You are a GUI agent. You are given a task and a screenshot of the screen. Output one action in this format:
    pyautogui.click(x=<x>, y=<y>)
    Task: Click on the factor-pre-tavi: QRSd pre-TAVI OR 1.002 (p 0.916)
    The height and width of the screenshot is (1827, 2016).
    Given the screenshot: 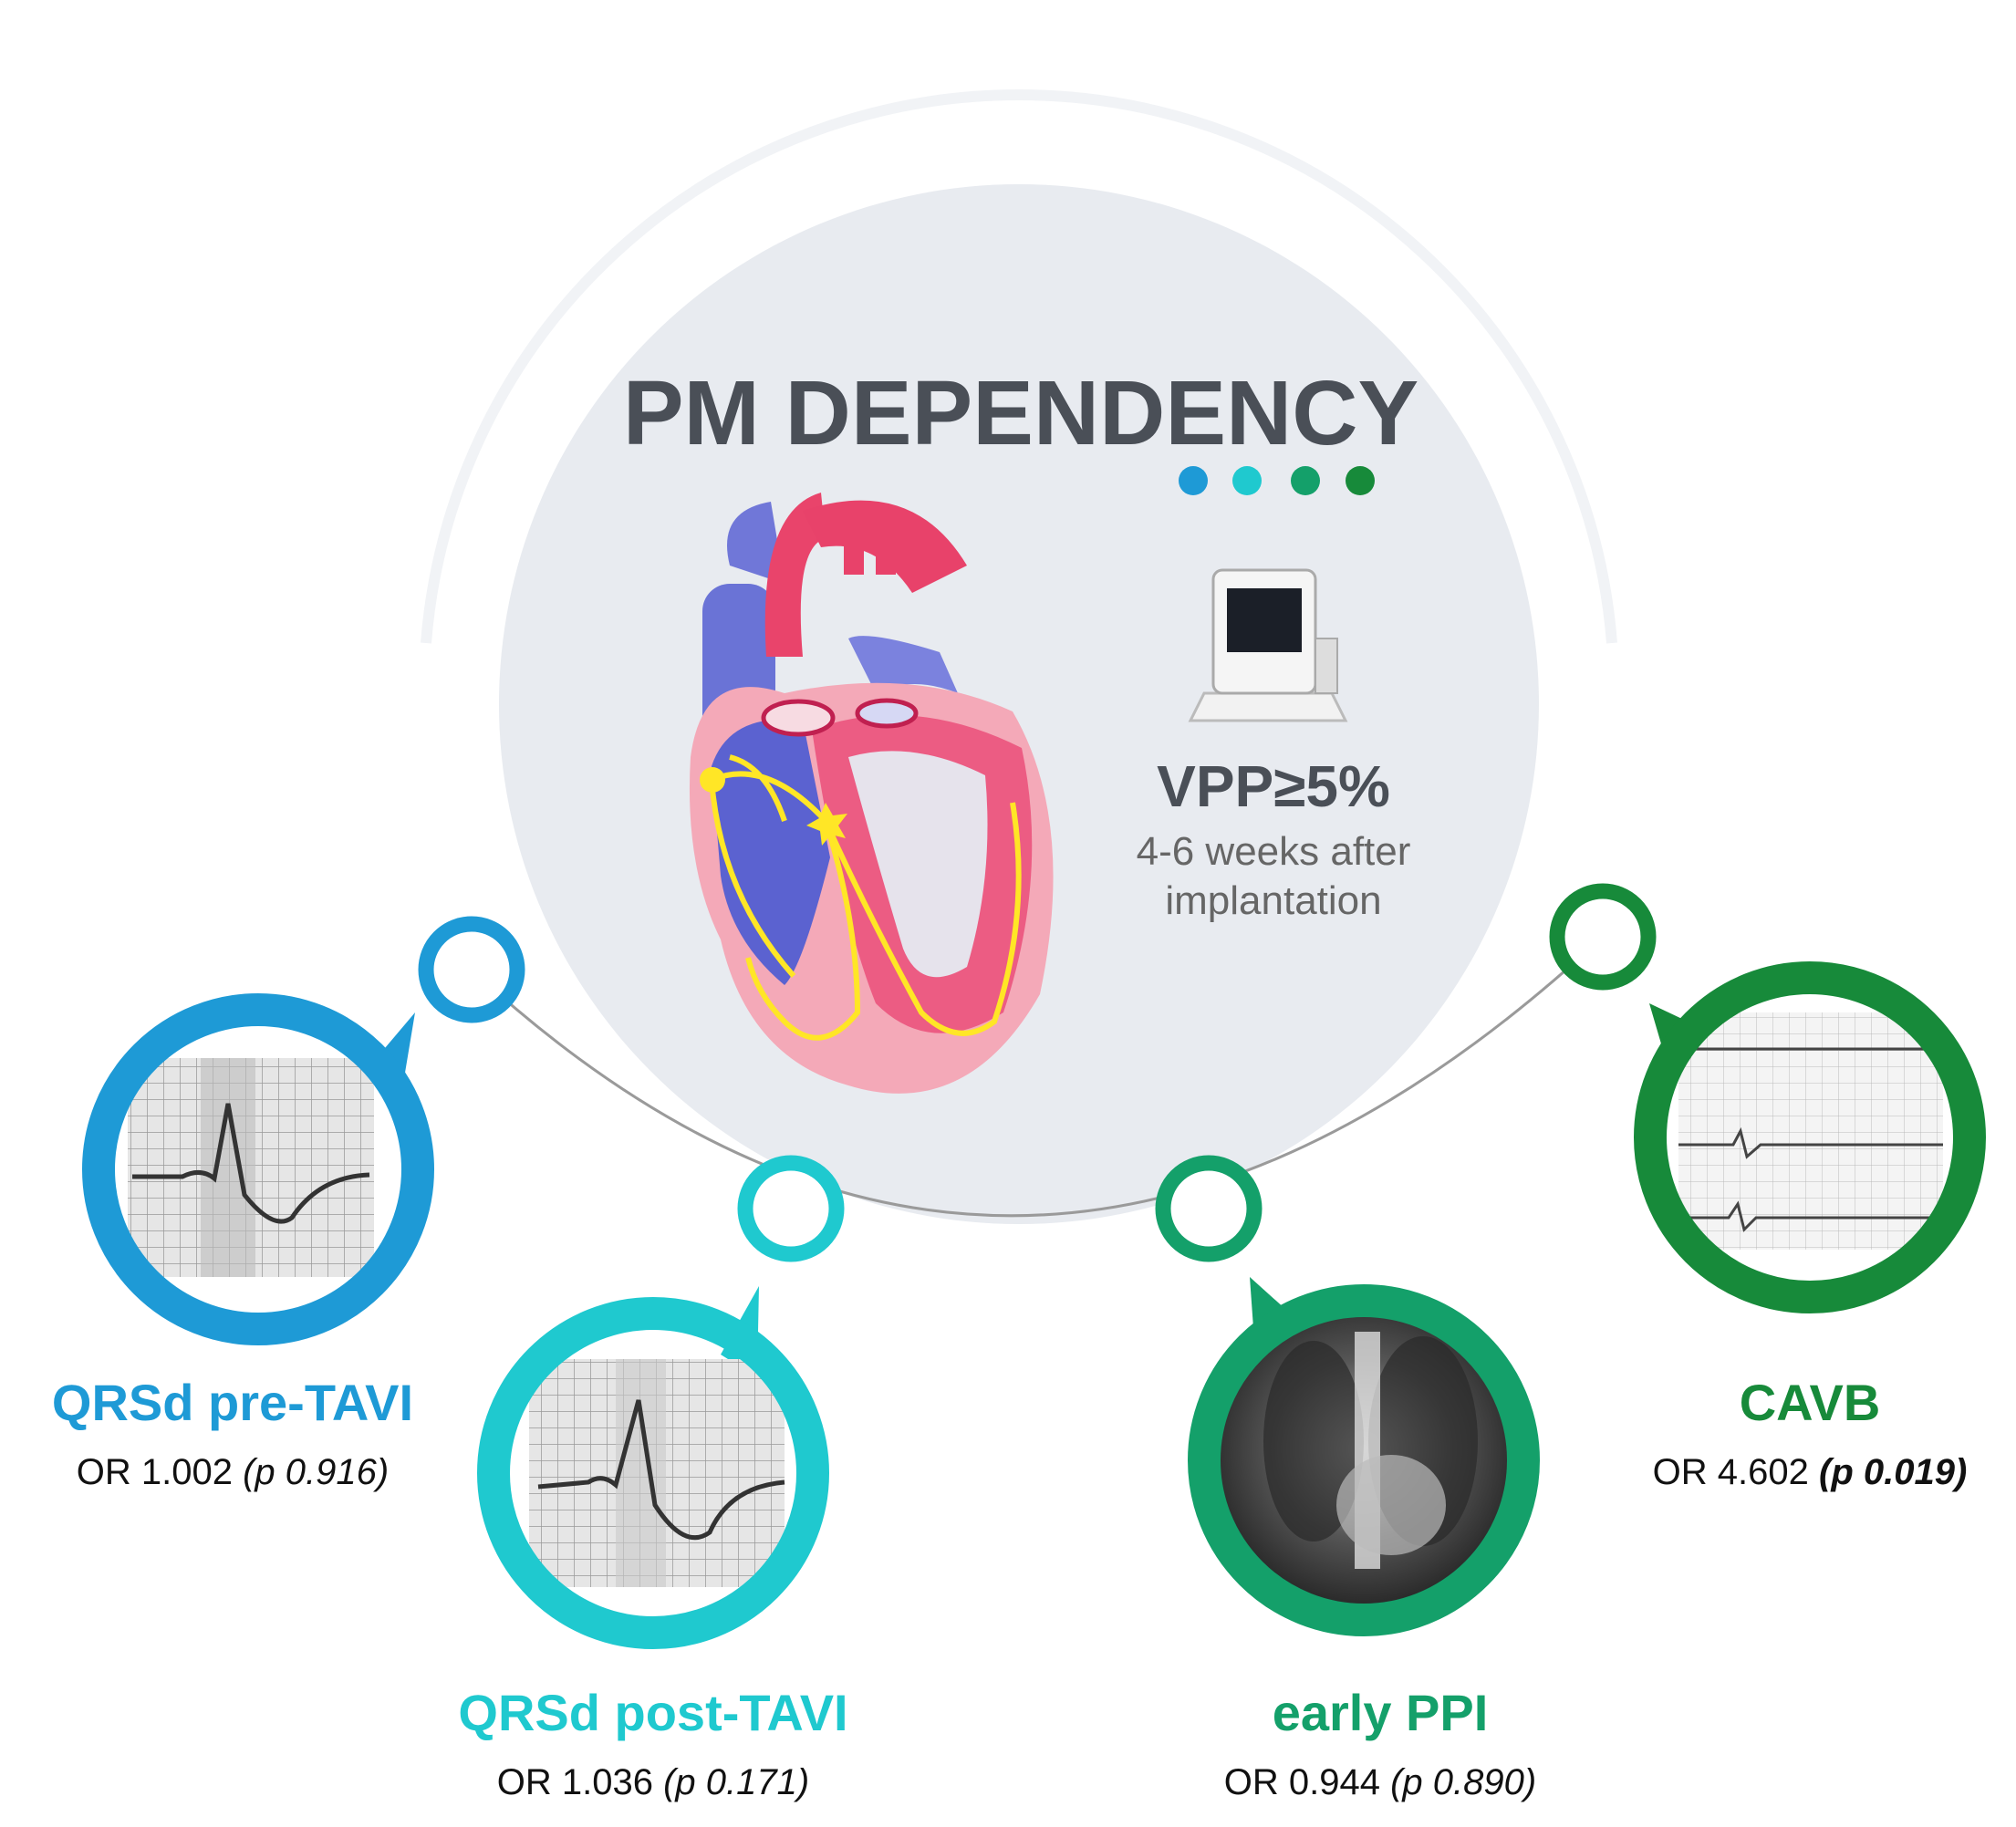 What is the action you would take?
    pyautogui.click(x=243, y=1242)
    